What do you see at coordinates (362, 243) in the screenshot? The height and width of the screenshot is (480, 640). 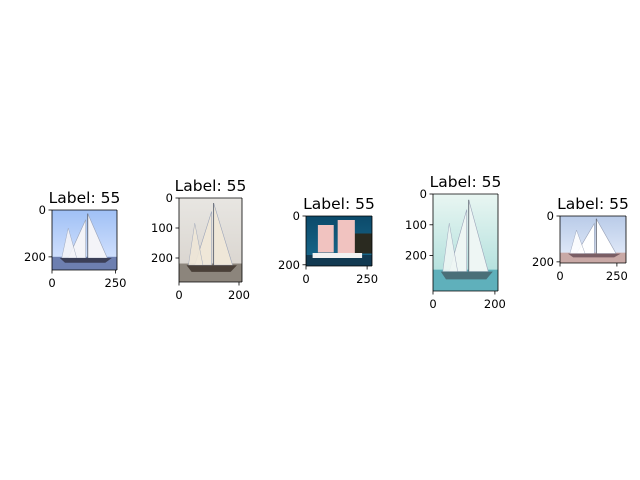 I see `photo-shore` at bounding box center [362, 243].